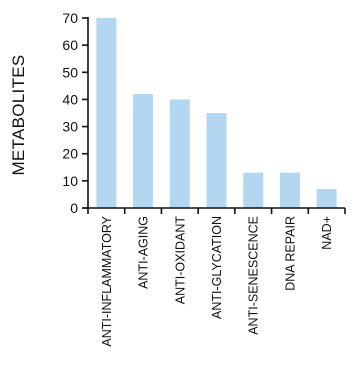 This screenshot has height=378, width=358. Describe the element at coordinates (70, 72) in the screenshot. I see `y-tick-label: 50` at that location.